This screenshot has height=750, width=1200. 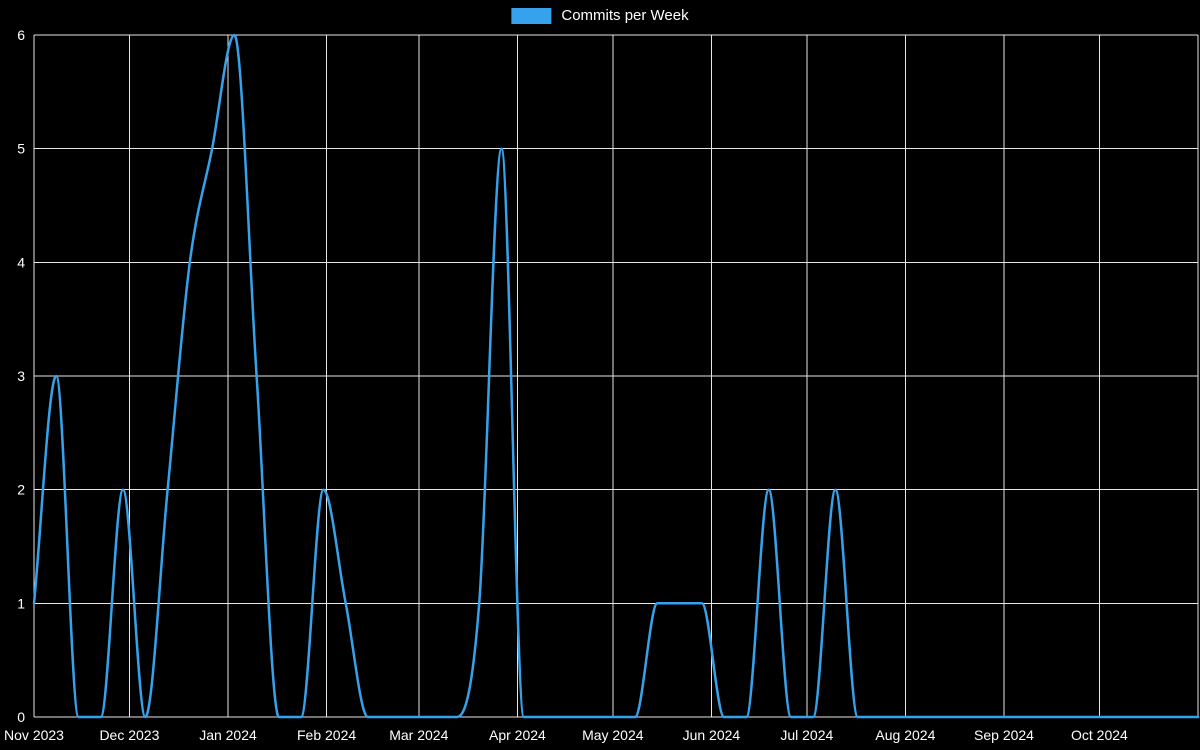 I want to click on y-tick-label: 1, so click(x=21, y=603).